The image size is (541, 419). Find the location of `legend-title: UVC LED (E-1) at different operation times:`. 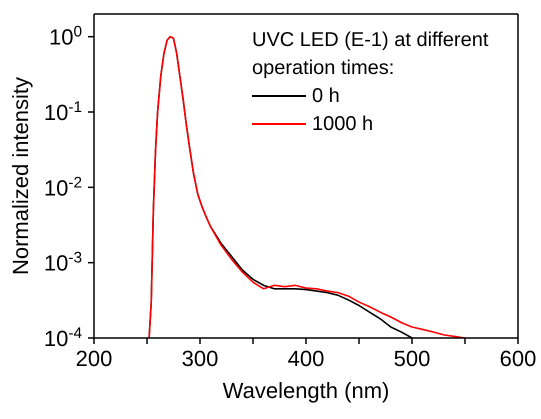

legend-title: UVC LED (E-1) at different operation times: is located at coordinates (371, 54).